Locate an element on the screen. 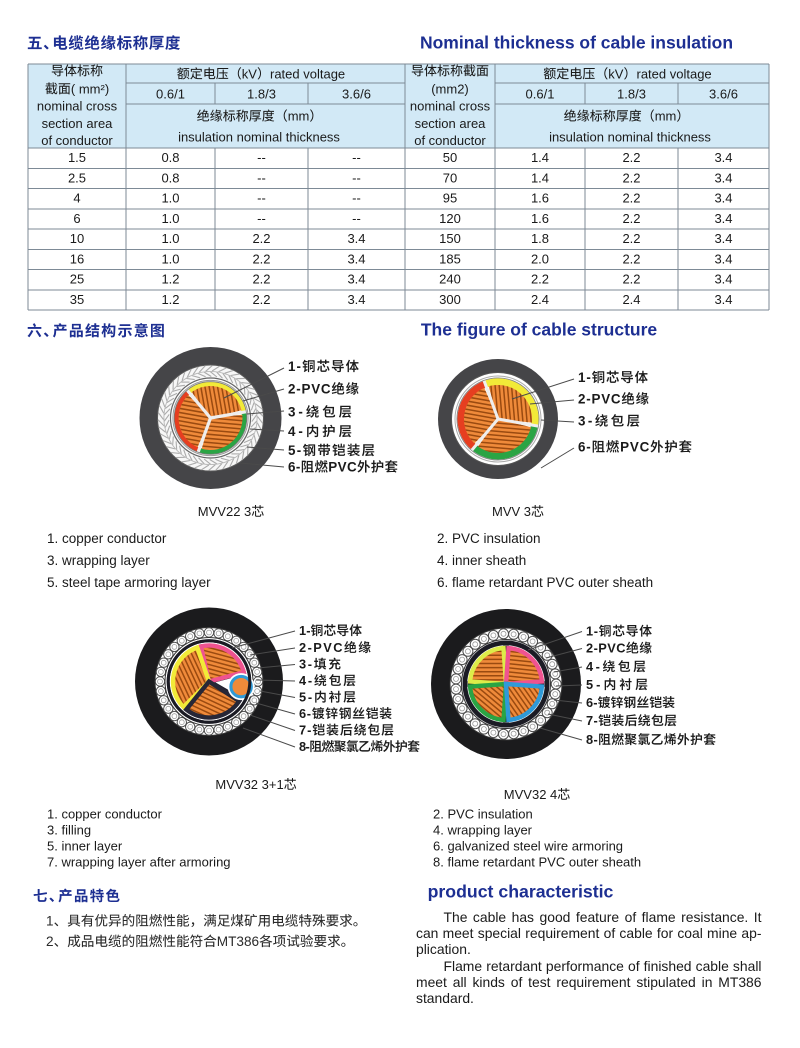 The width and height of the screenshot is (800, 1048). svg-text: 240 is located at coordinates (450, 279).